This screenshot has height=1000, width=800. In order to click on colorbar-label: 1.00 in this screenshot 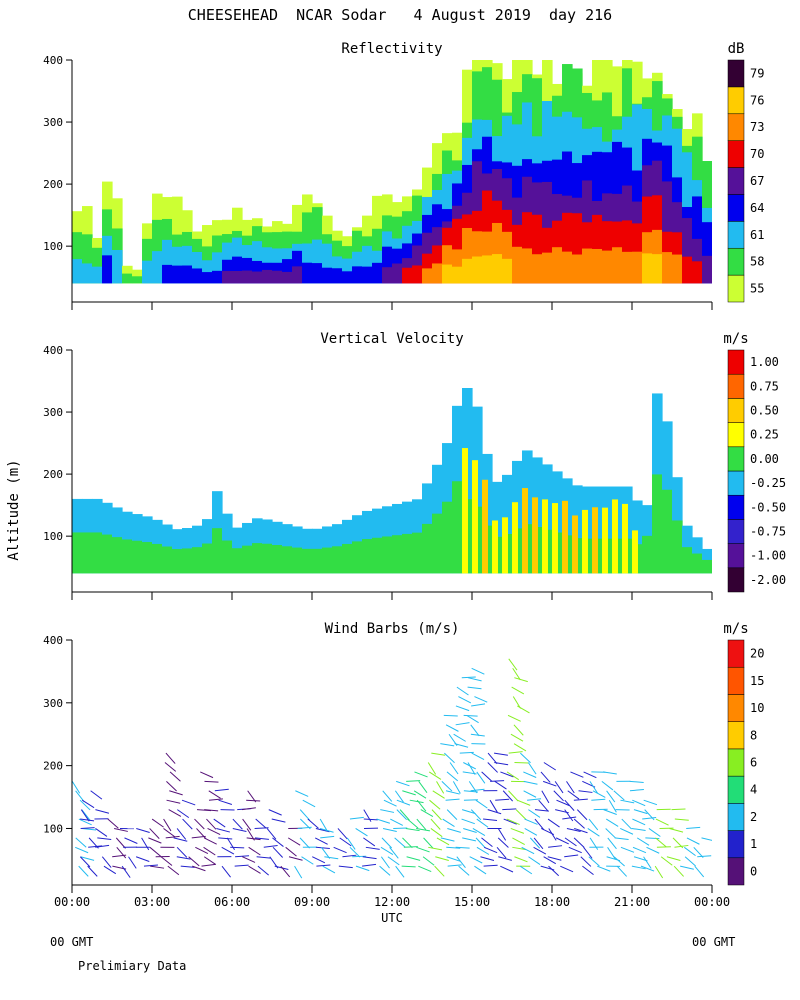, I will do `click(764, 362)`.